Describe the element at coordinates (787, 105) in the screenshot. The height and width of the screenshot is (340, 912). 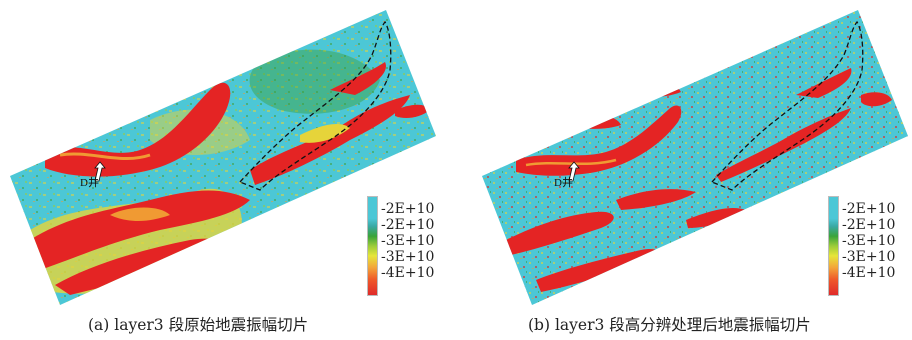
I see `dashed-boundary-b` at that location.